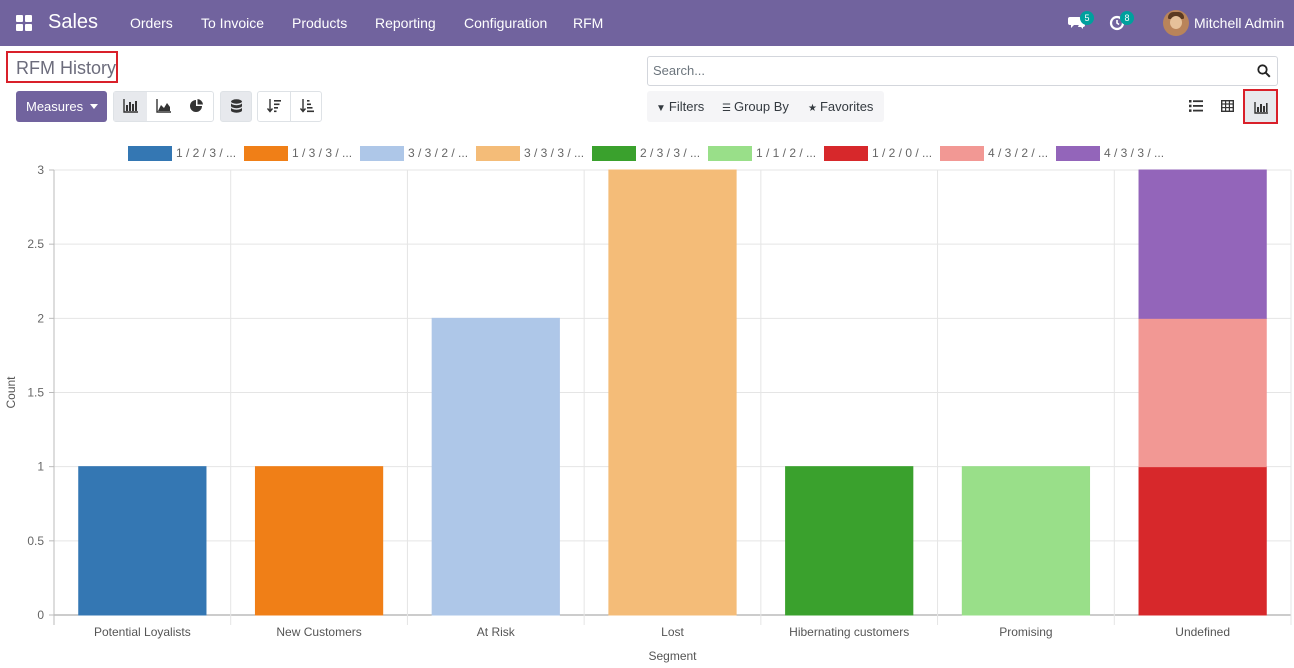 This screenshot has height=668, width=1294. I want to click on y-axis-label: Count, so click(11, 392).